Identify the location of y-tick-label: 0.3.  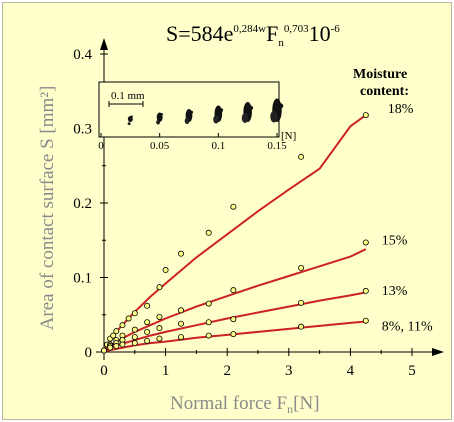
(82, 130).